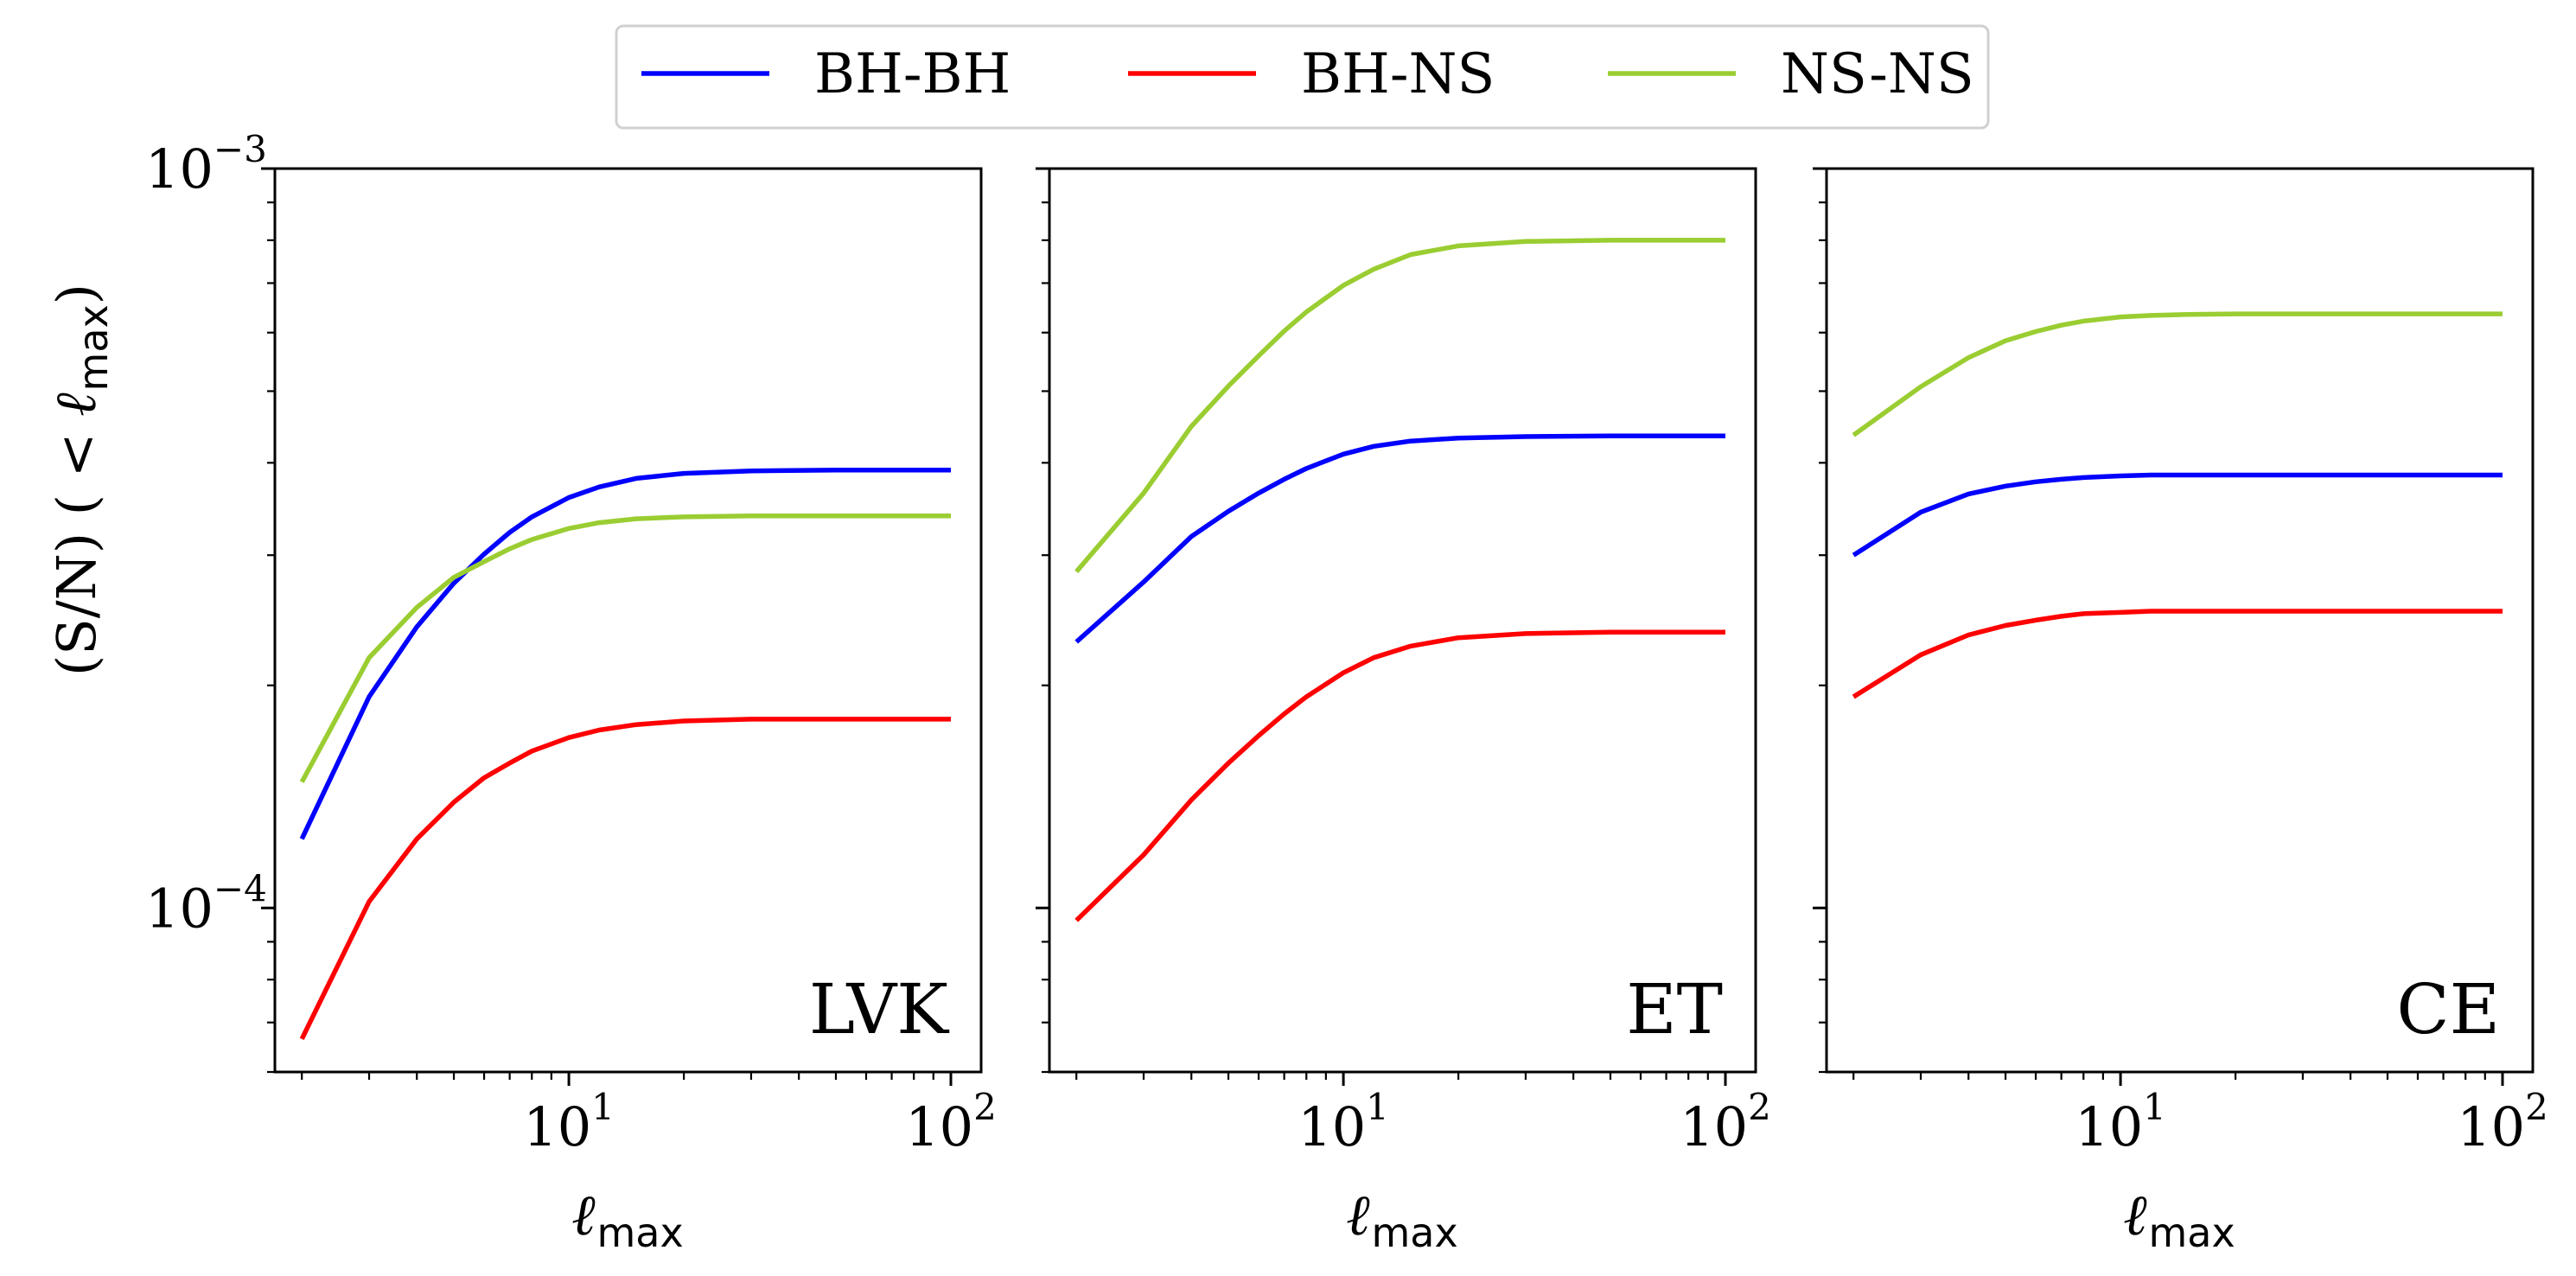 The height and width of the screenshot is (1276, 2576). I want to click on panel-label: LVK, so click(879, 1009).